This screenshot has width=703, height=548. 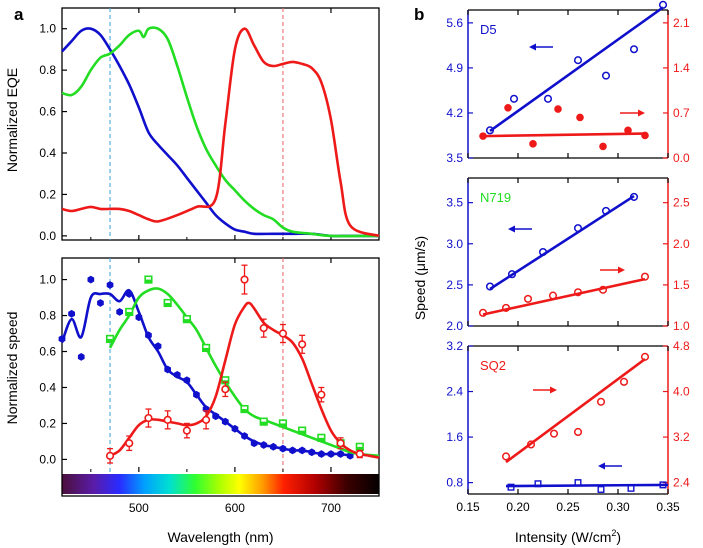 I want to click on D5-right-ytick-label: 0.0, so click(x=681, y=158).